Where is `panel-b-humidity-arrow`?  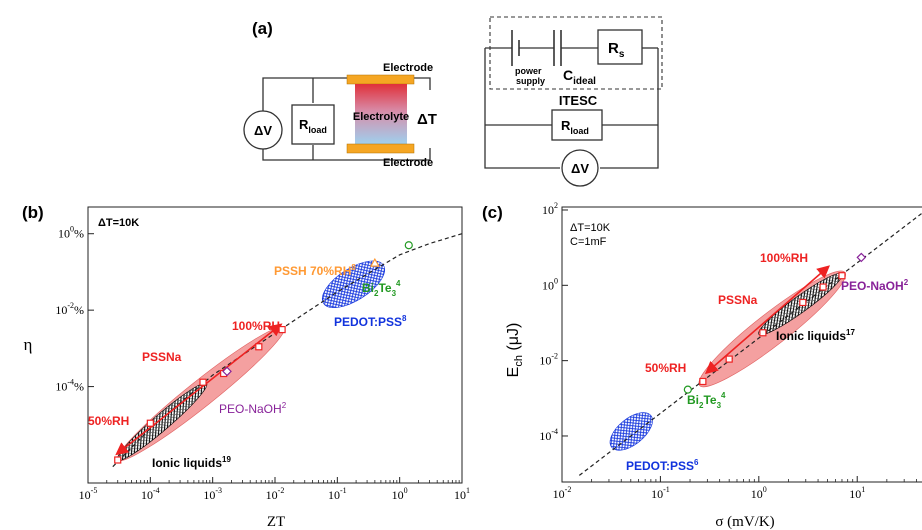
panel-b-humidity-arrow is located at coordinates (199, 389).